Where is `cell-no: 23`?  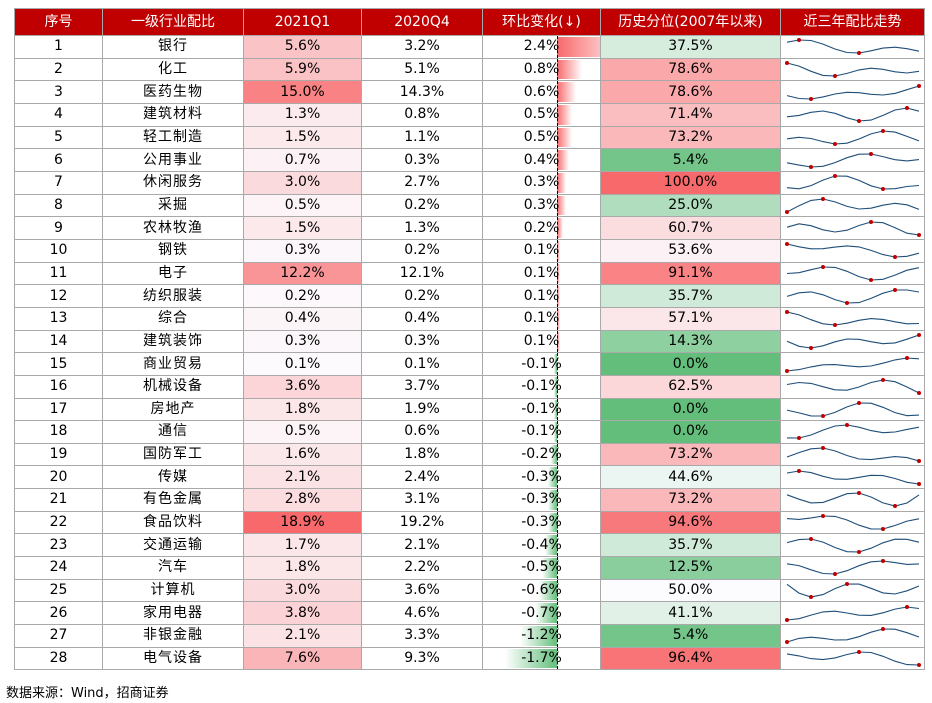 cell-no: 23 is located at coordinates (58, 545).